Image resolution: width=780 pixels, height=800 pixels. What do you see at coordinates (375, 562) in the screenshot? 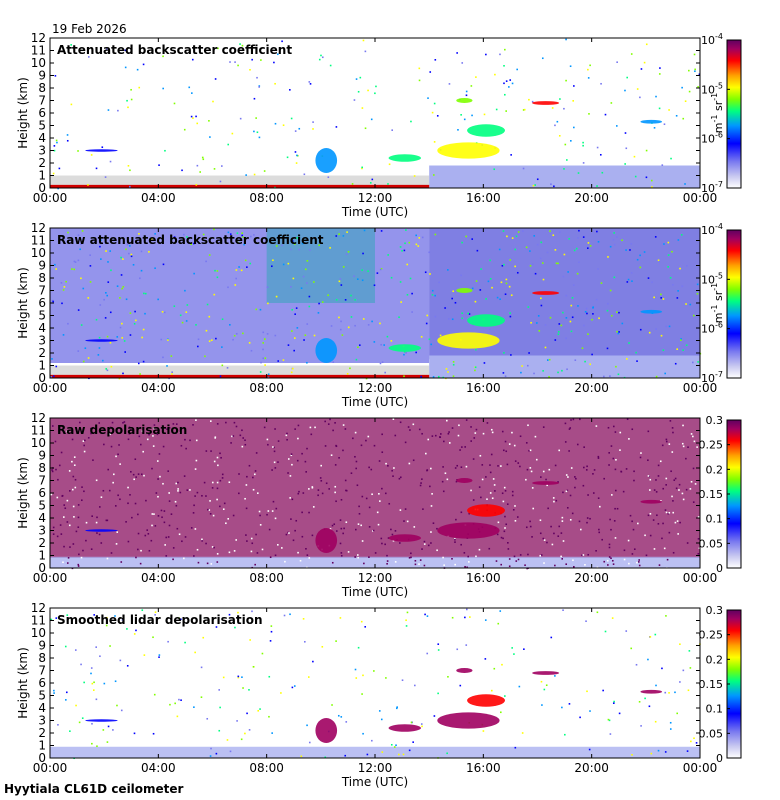
I see `surface-layer` at bounding box center [375, 562].